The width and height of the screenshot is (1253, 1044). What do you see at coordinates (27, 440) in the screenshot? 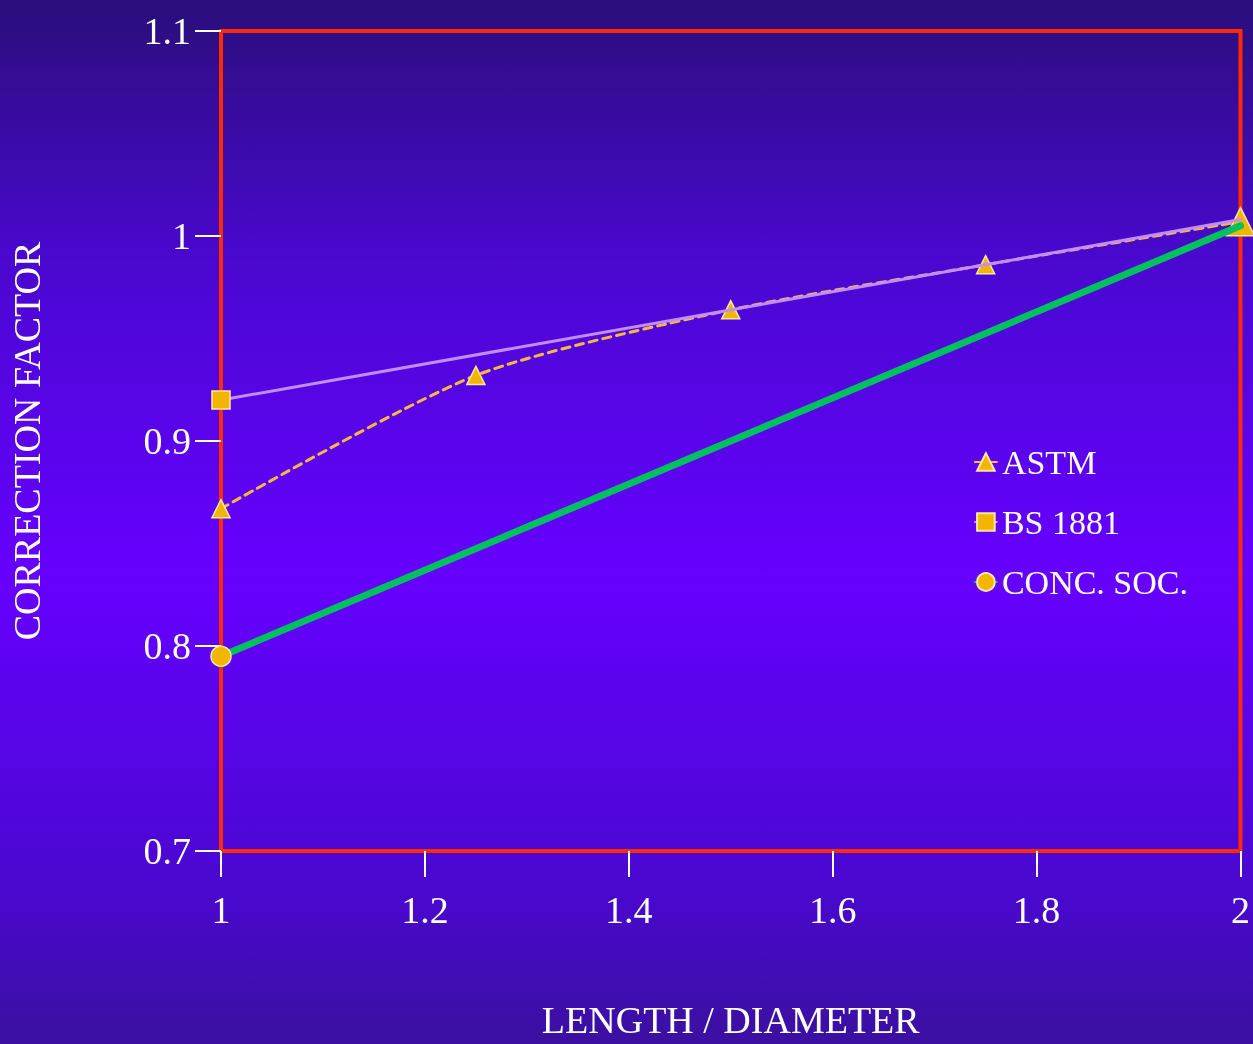
I see `y-axis-title: CORRECTION FACTOR` at bounding box center [27, 440].